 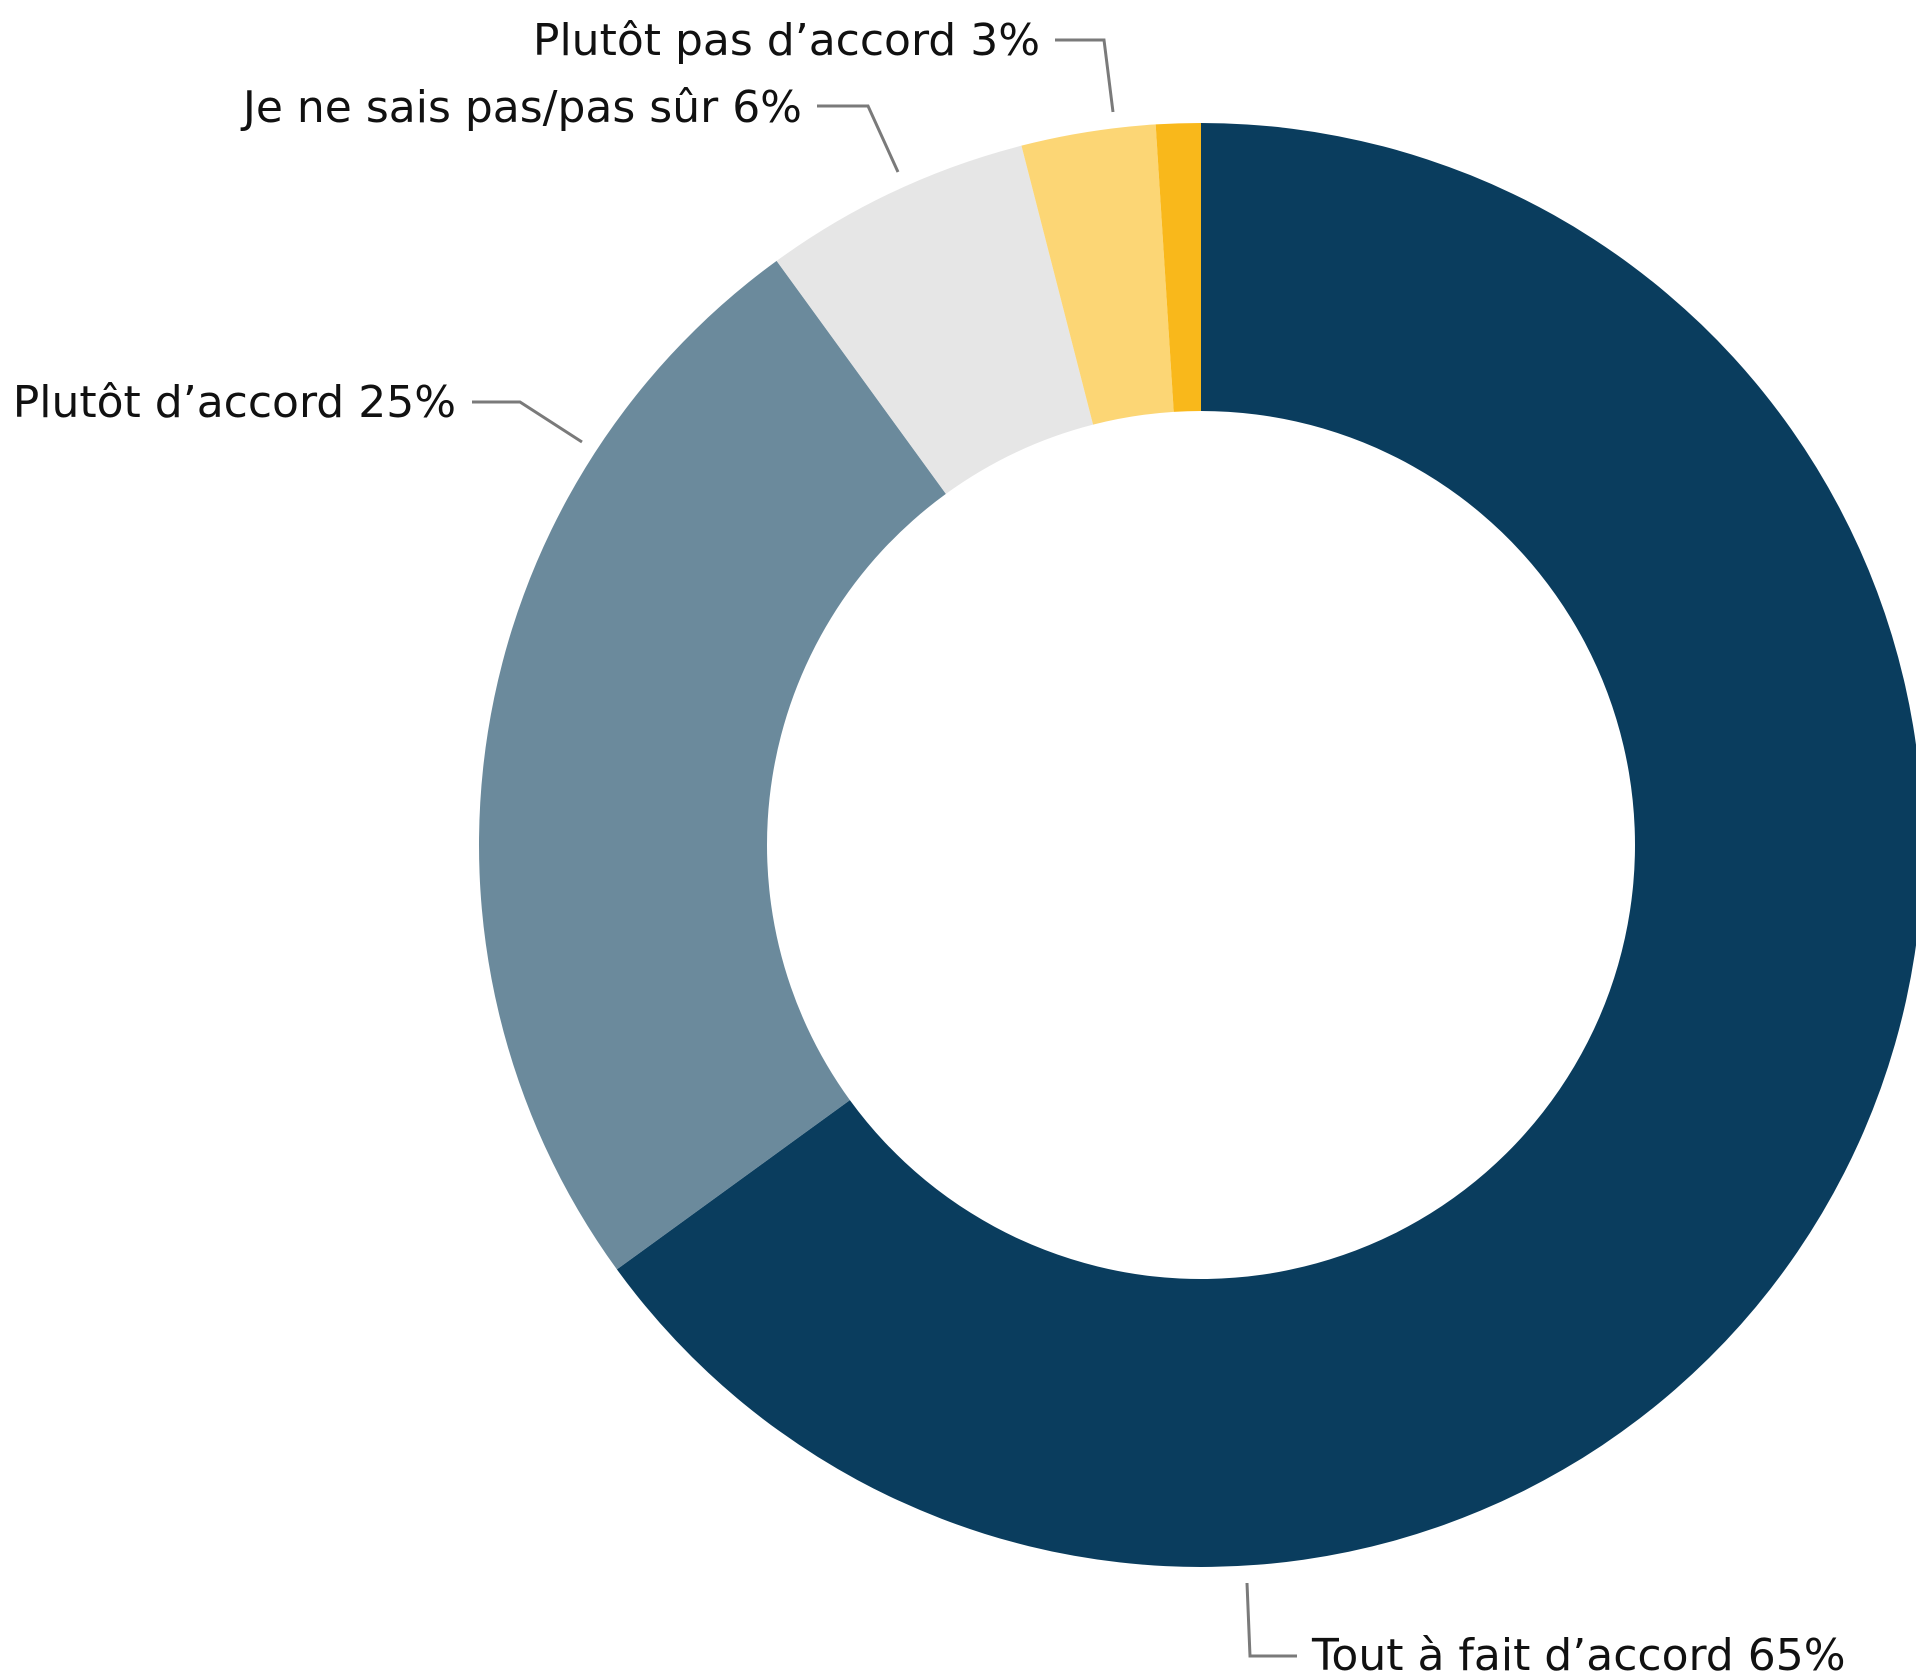 I want to click on label-plutot-daccord: Plutôt d’accord 25%, so click(x=298, y=410).